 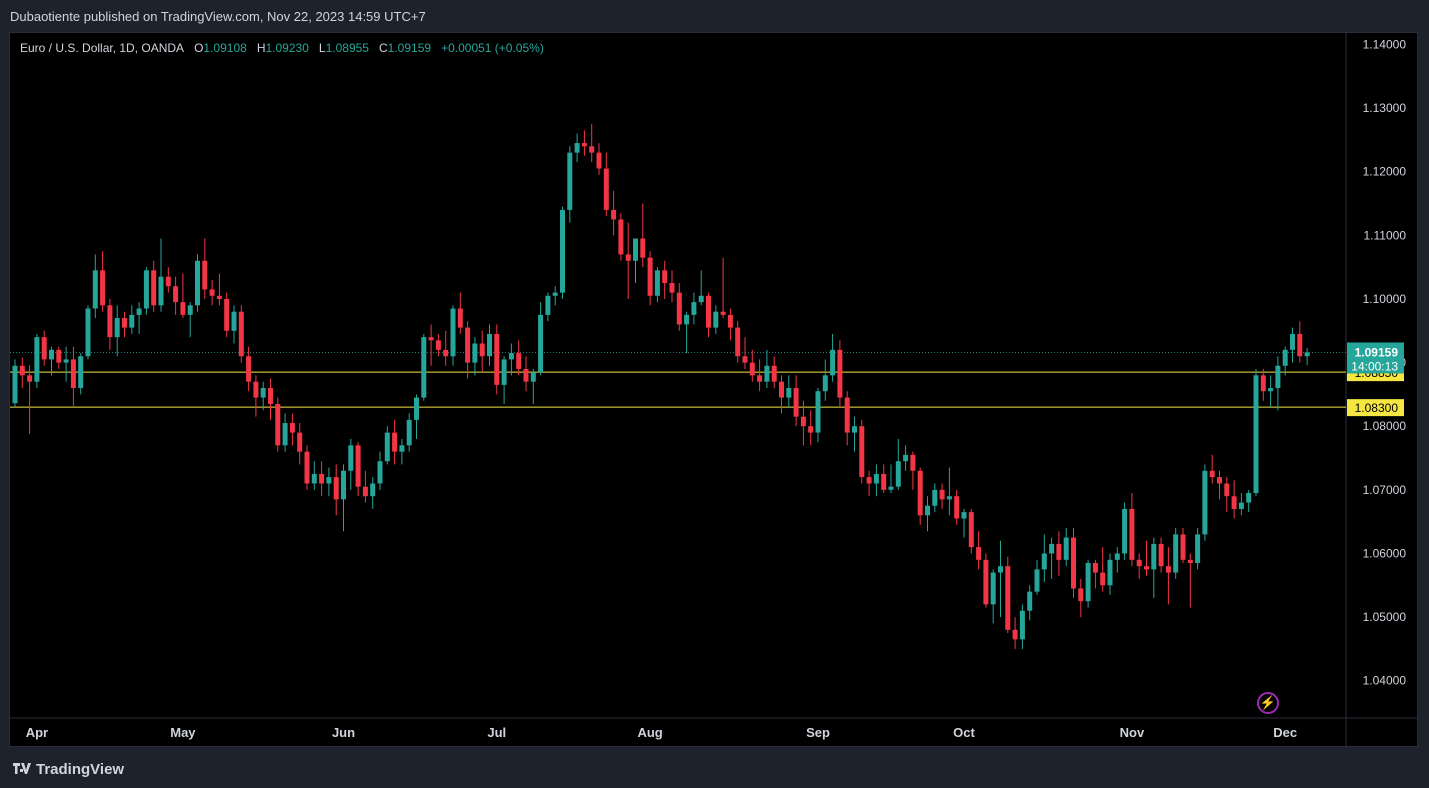 What do you see at coordinates (1374, 366) in the screenshot?
I see `countdown-label: 14:00:13` at bounding box center [1374, 366].